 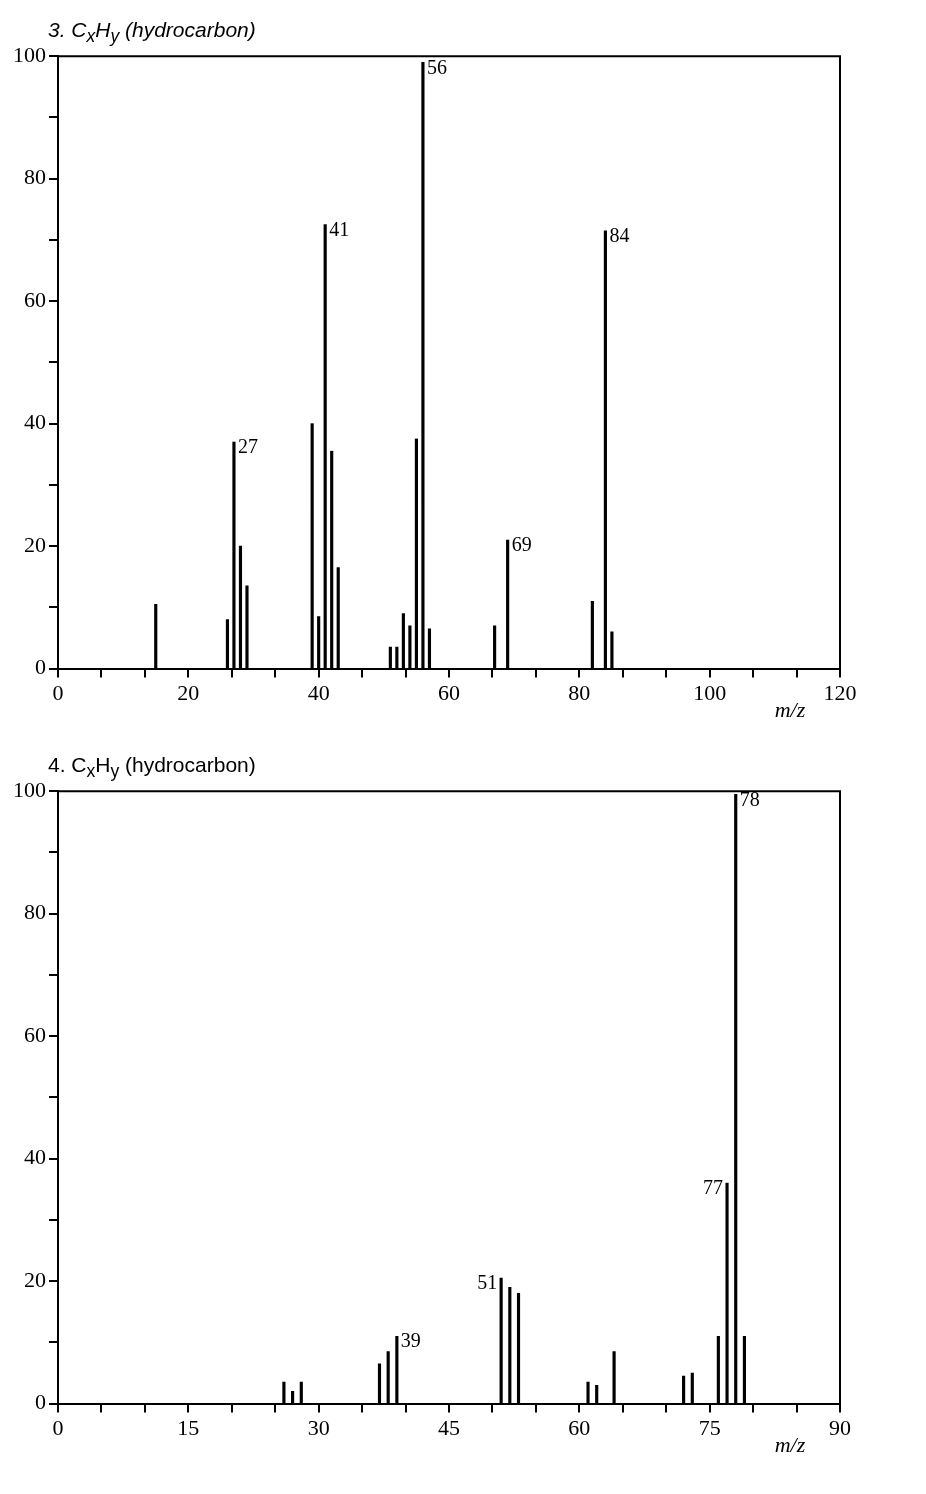 I want to click on x-tick-label: 30, so click(x=318, y=1427).